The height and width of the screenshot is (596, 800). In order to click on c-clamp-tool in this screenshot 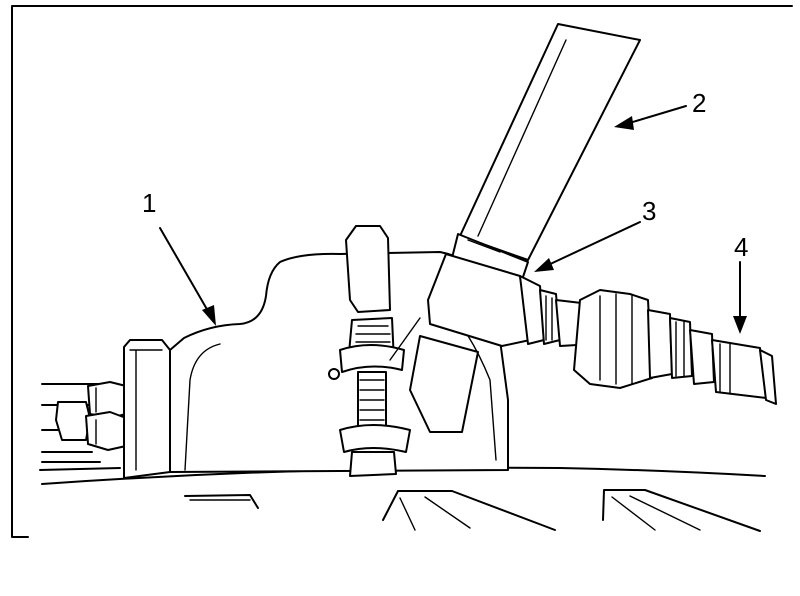, I will do `click(374, 351)`.